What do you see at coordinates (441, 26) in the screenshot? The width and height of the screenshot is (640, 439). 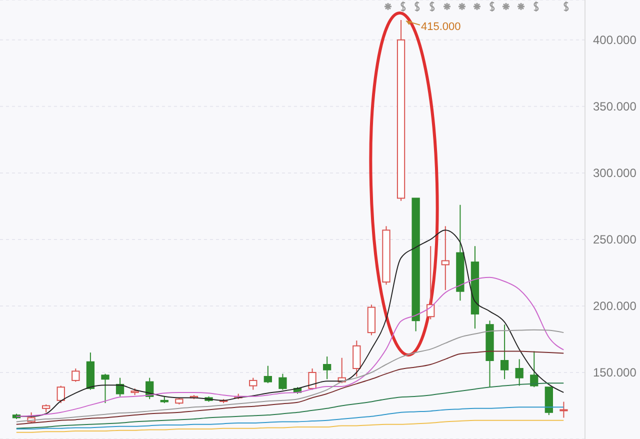 I see `annotation: 415.000` at bounding box center [441, 26].